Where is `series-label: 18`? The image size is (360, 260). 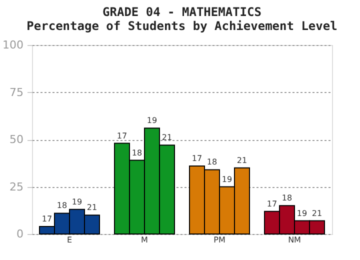
series-label: 18 is located at coordinates (62, 205).